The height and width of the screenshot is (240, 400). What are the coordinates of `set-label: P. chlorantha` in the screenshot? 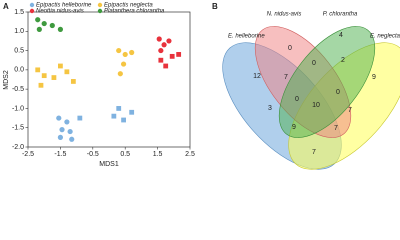 It's located at (340, 15).